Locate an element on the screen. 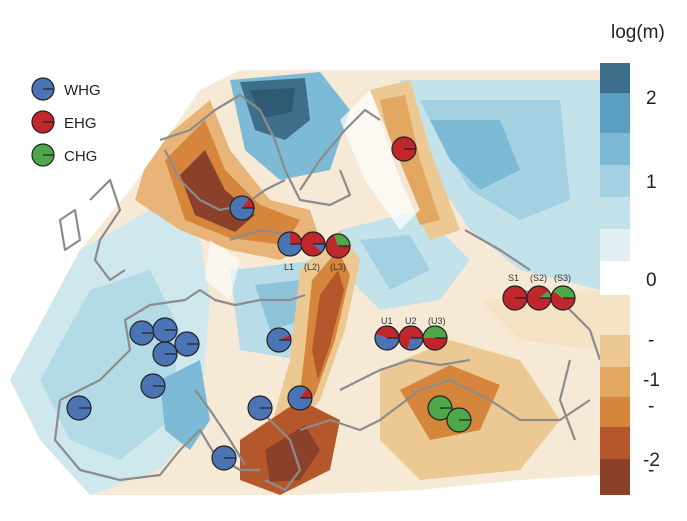 The width and height of the screenshot is (687, 521). site-label-L3: (L3) is located at coordinates (338, 267).